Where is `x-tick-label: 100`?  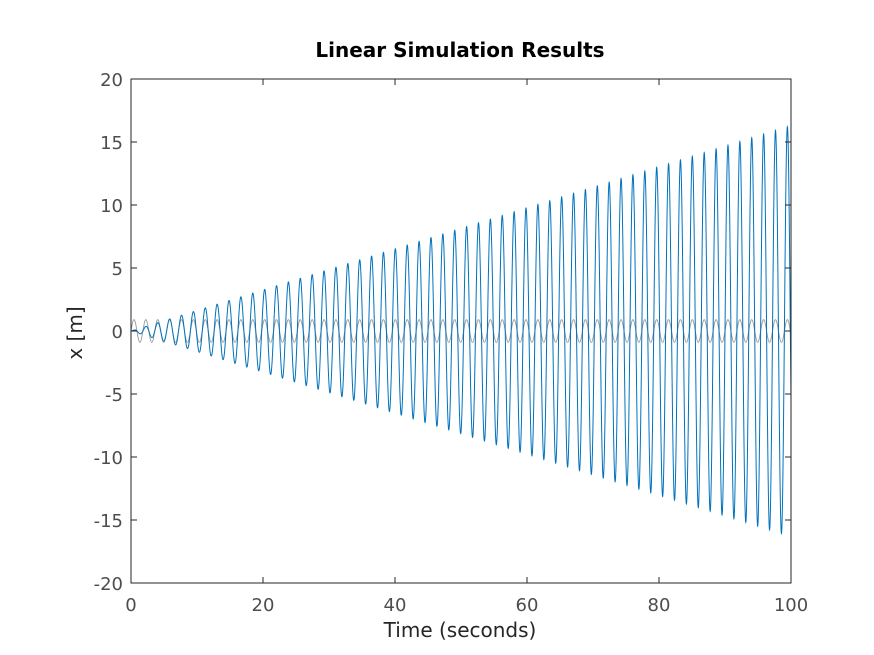
x-tick-label: 100 is located at coordinates (791, 605).